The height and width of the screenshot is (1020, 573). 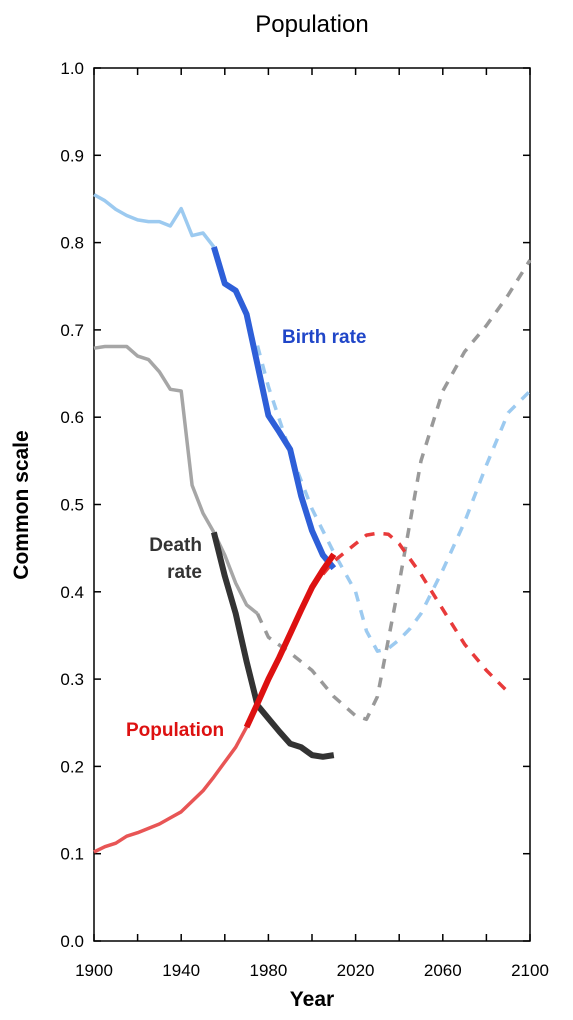 I want to click on x-axis-title: Year, so click(x=312, y=999).